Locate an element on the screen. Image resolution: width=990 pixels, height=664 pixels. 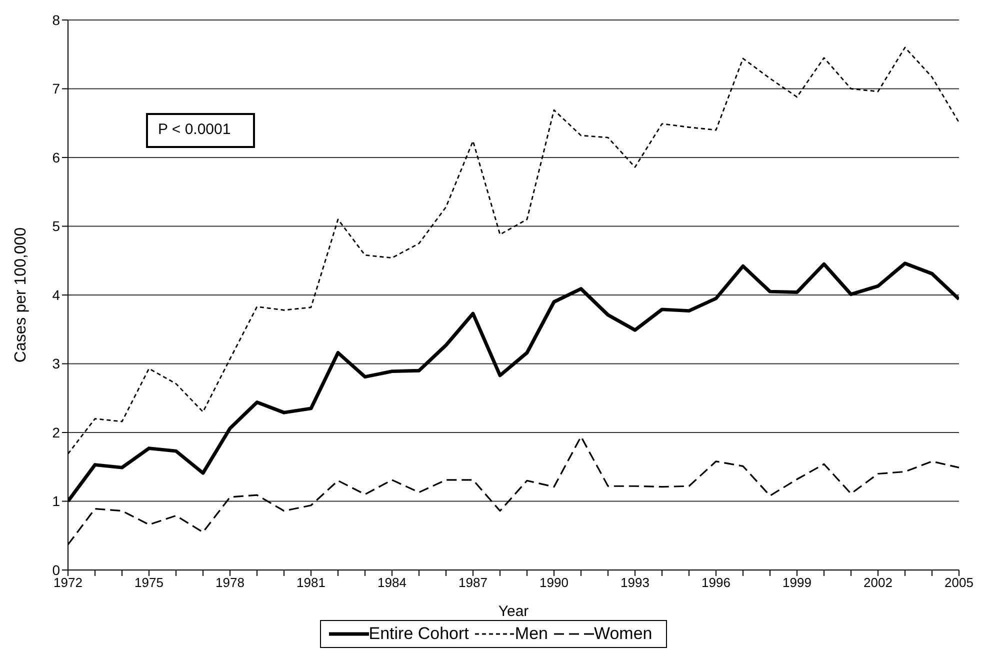
x-axis-title: Year is located at coordinates (513, 611).